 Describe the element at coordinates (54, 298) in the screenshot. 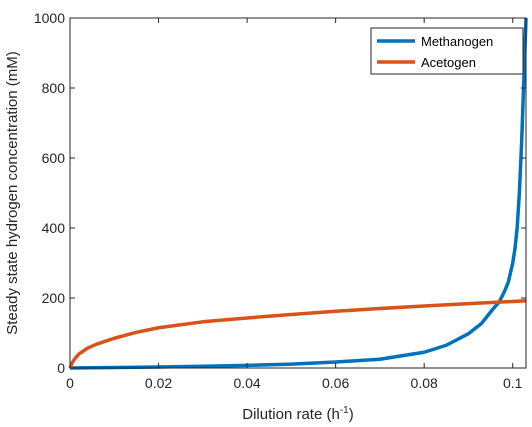

I see `y-tick-label: 200` at that location.